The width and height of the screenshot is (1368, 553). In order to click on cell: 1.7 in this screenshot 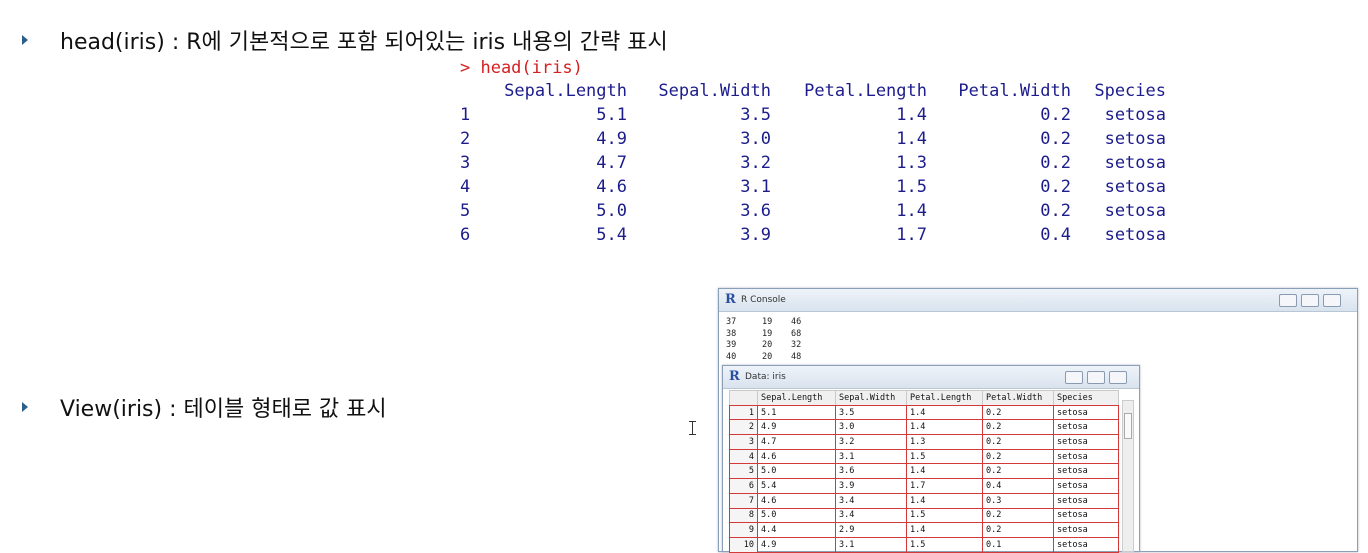, I will do `click(944, 486)`.